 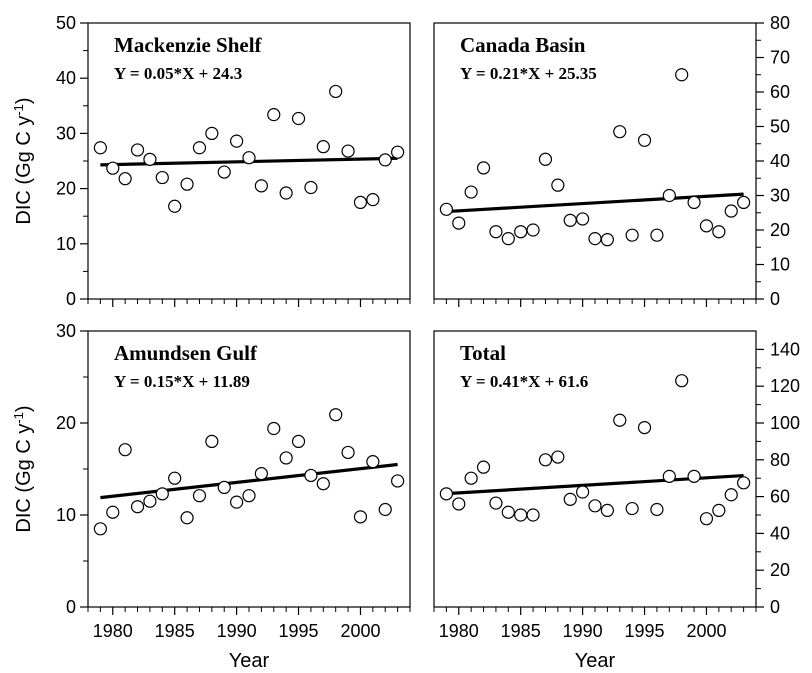 I want to click on y-tick-label: 40, so click(x=780, y=161).